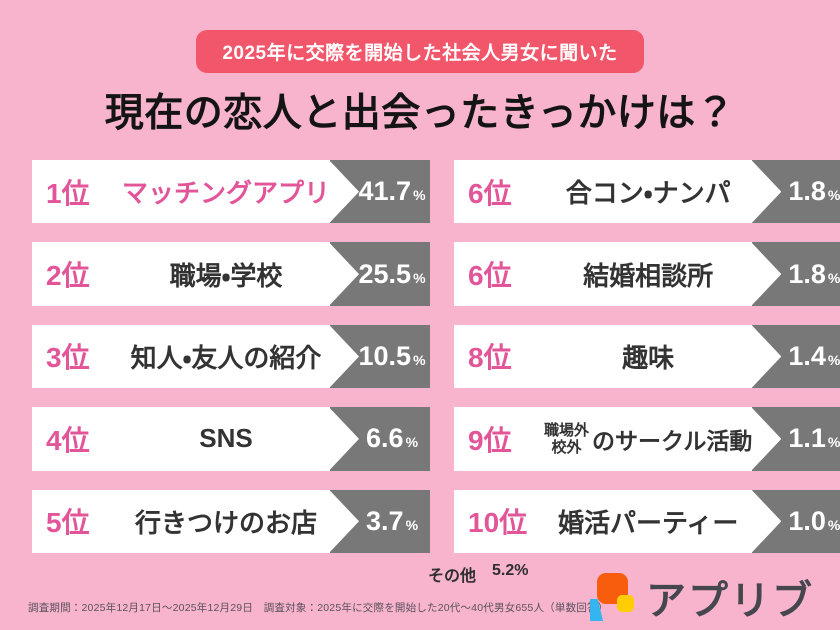 The height and width of the screenshot is (630, 840). I want to click on category-label: 合コン・ナンパ, so click(648, 193).